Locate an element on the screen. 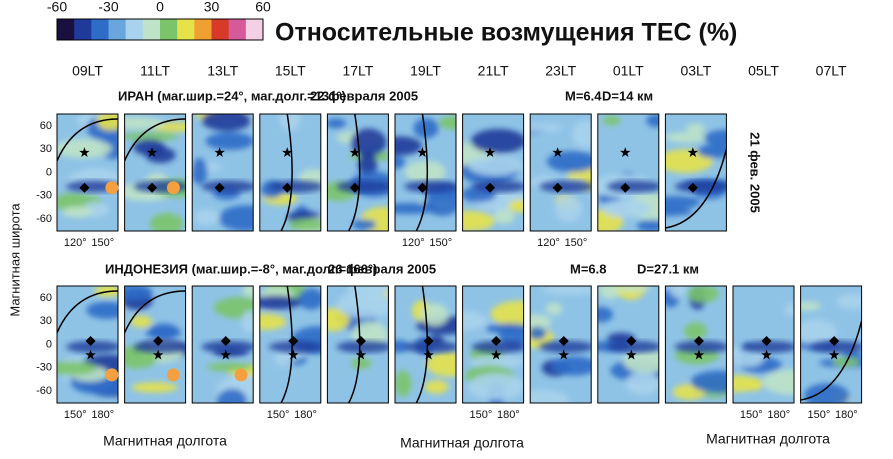  x-tick-label: 120° is located at coordinates (413, 243).